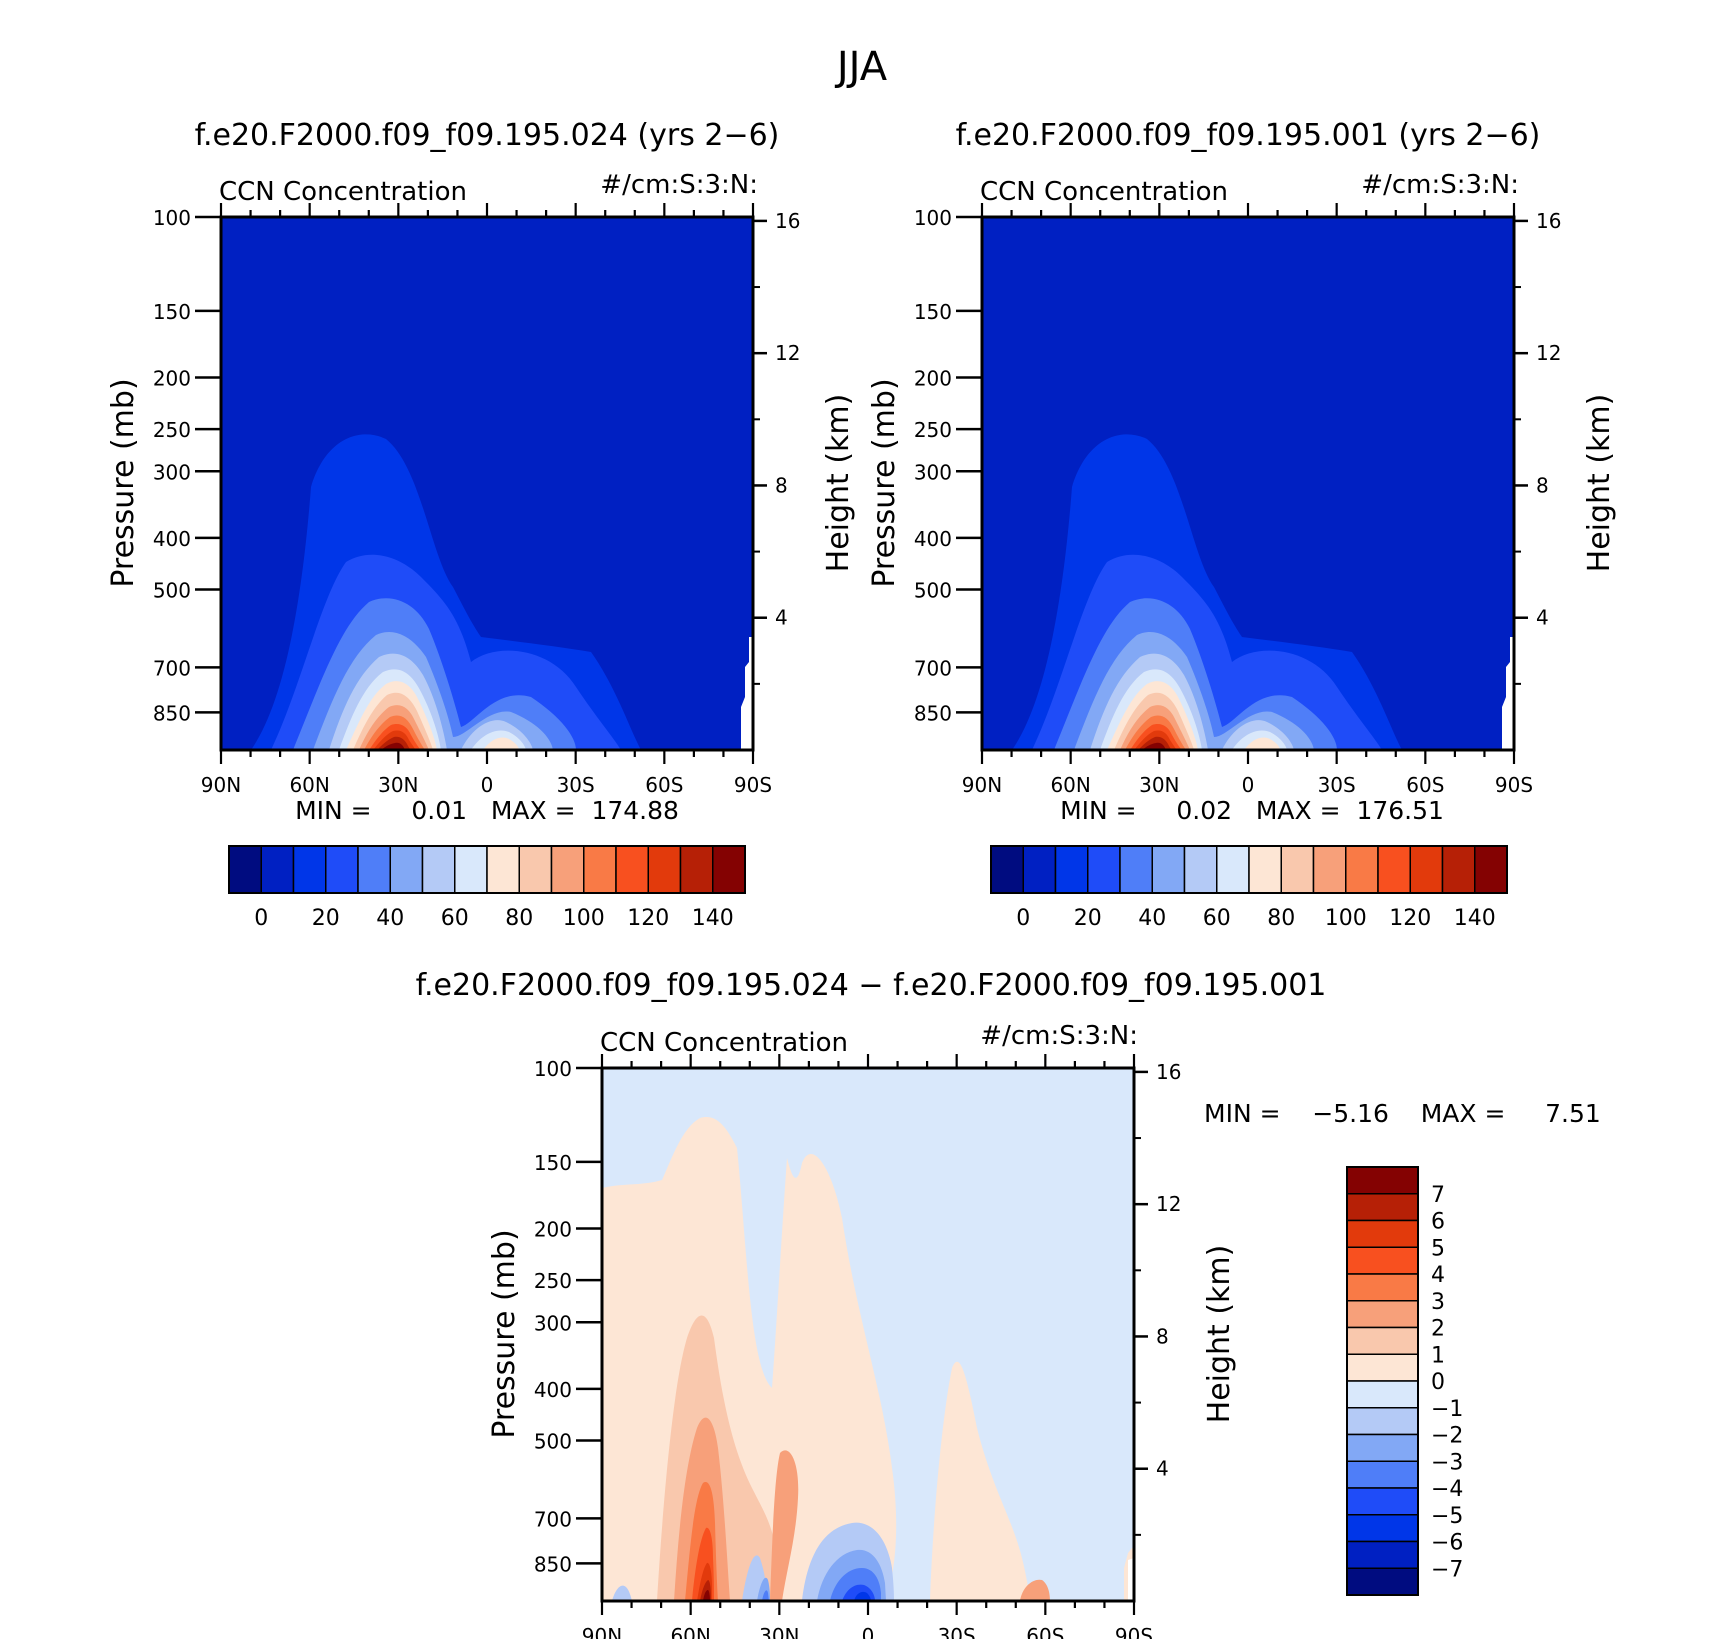 Image resolution: width=1710 pixels, height=1639 pixels. I want to click on colorbar-label: 4, so click(1438, 1275).